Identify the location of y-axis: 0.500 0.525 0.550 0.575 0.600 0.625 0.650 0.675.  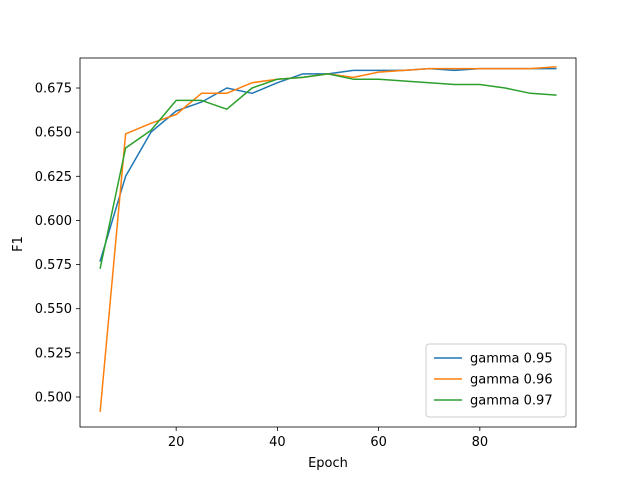
(57, 243).